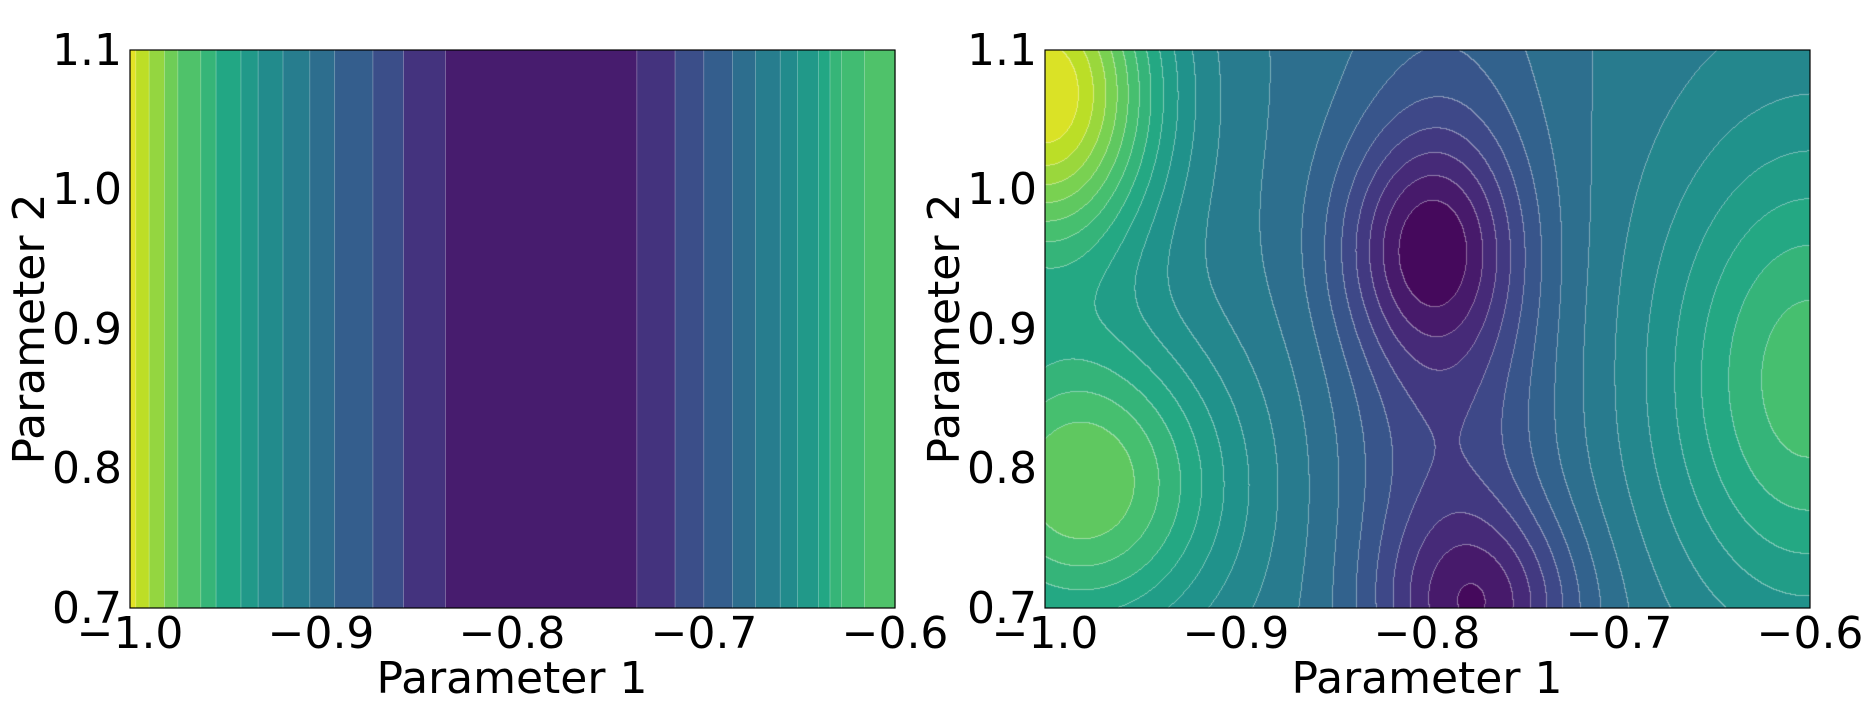  I want to click on panel-1-ytick-label: 1.1, so click(87, 50).